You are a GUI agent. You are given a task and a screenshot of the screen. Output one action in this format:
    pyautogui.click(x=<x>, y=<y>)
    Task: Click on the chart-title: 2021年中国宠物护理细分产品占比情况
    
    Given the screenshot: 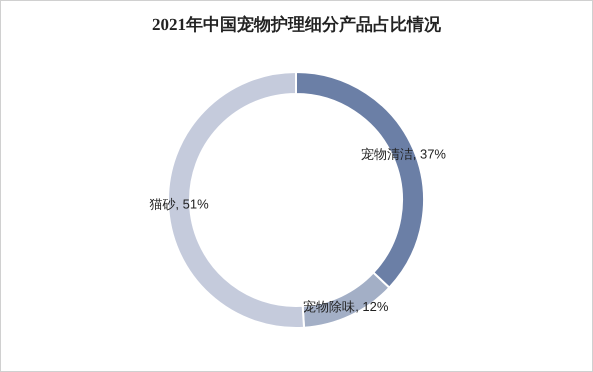 What is the action you would take?
    pyautogui.click(x=297, y=24)
    